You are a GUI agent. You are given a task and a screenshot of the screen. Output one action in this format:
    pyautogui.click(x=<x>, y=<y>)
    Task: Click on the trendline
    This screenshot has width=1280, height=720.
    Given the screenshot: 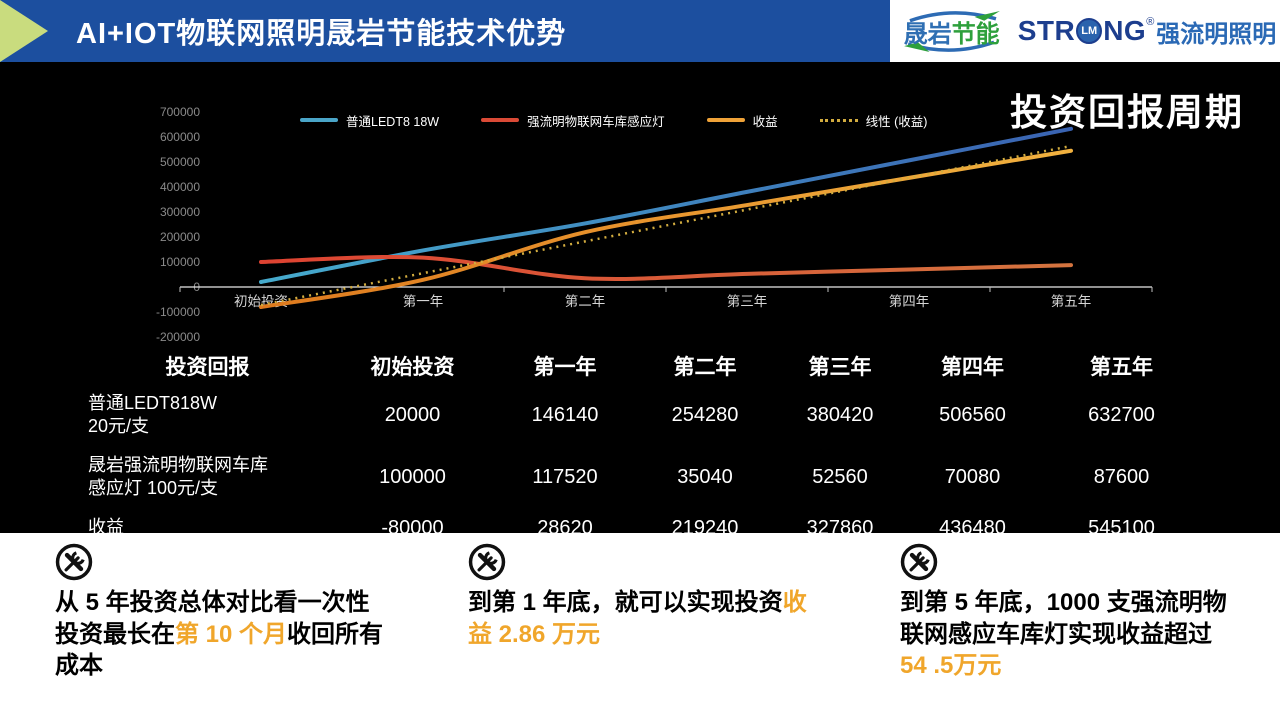 What is the action you would take?
    pyautogui.click(x=666, y=225)
    